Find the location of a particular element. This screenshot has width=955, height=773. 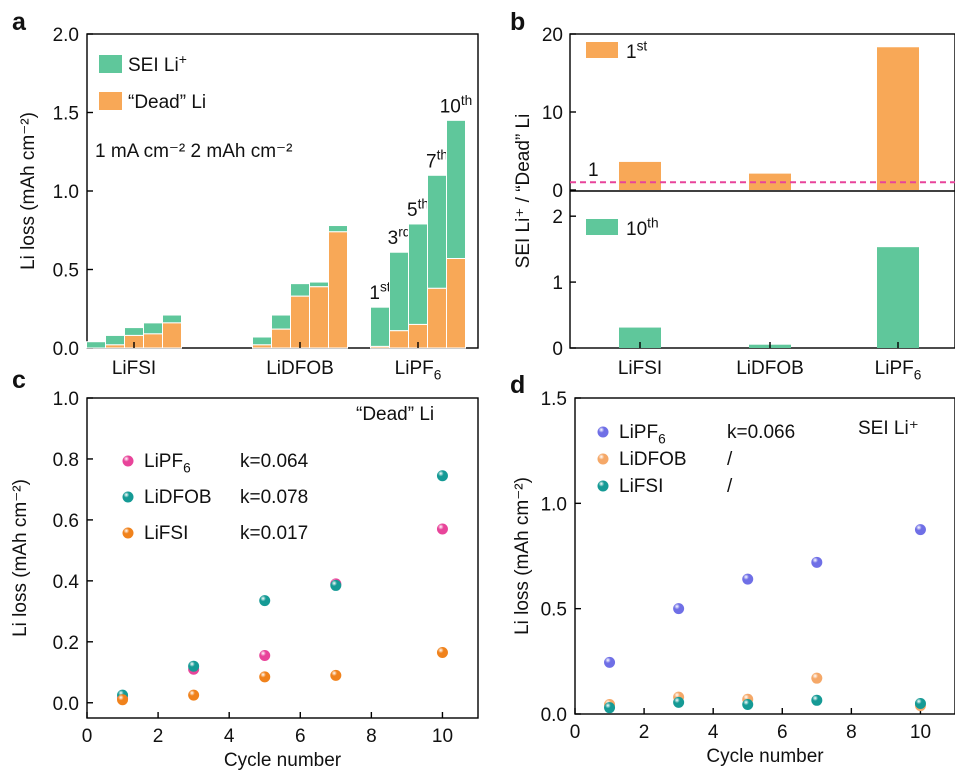

y-tick-label: 2 is located at coordinates (557, 217).